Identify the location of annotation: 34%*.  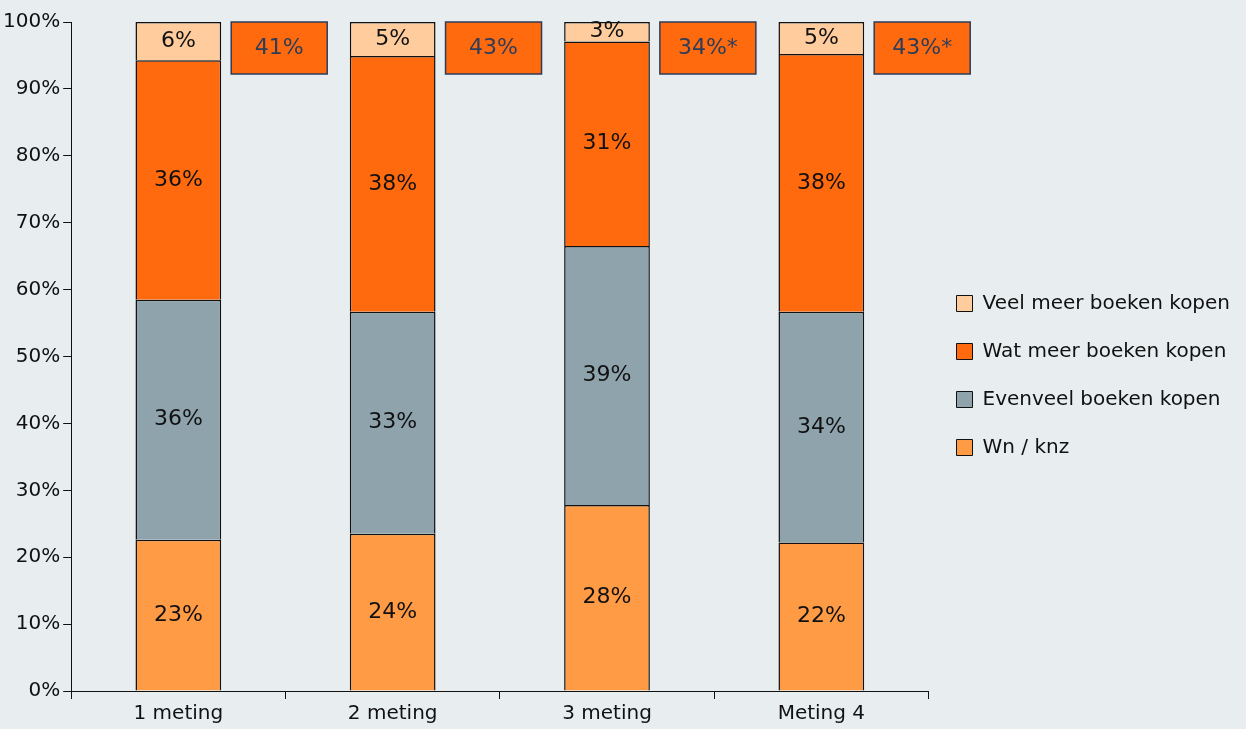
(707, 46).